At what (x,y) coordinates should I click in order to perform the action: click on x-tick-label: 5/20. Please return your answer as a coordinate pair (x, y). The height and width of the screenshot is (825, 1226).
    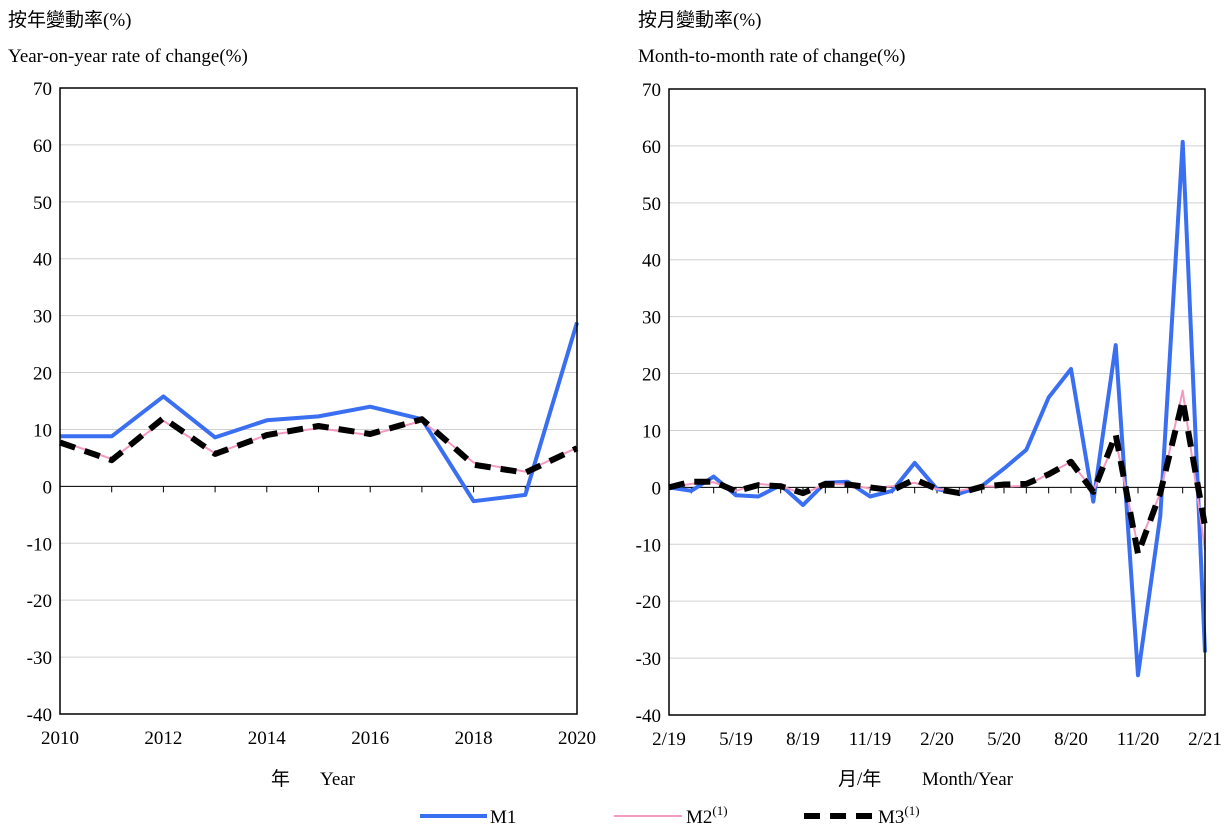
    Looking at the image, I should click on (1004, 739).